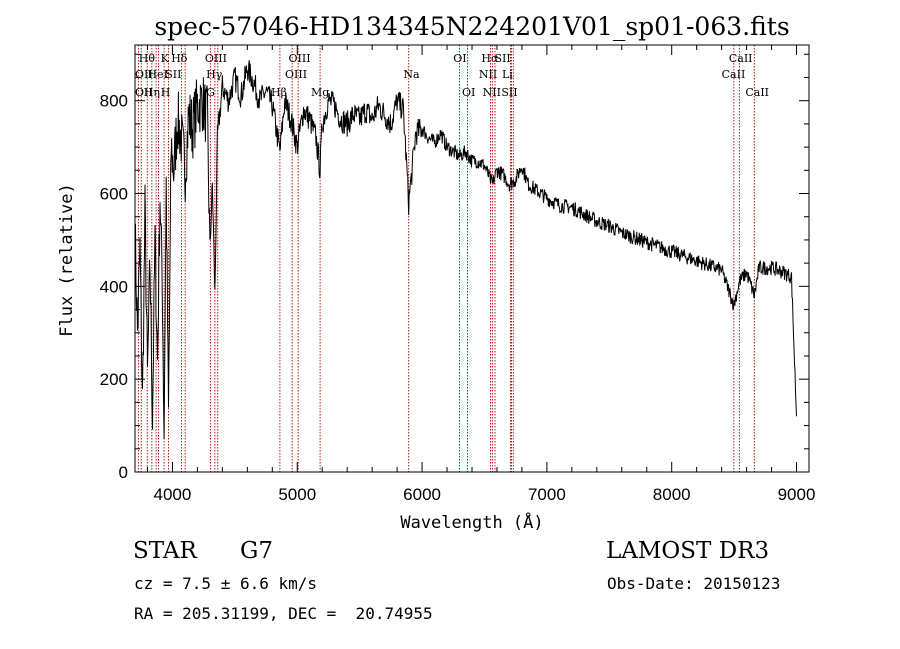 Image resolution: width=900 pixels, height=649 pixels. Describe the element at coordinates (157, 74) in the screenshot. I see `spectral-line-label: HeI` at that location.